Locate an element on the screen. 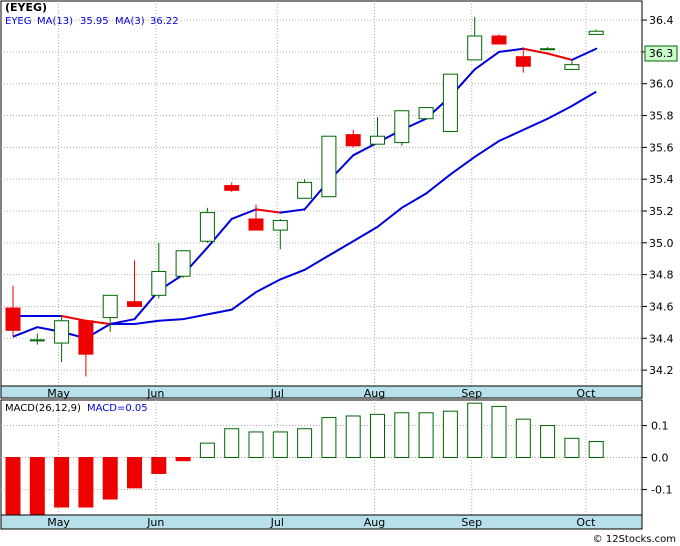 The width and height of the screenshot is (680, 546). macd-y-tick-label: 0.0 is located at coordinates (660, 458).